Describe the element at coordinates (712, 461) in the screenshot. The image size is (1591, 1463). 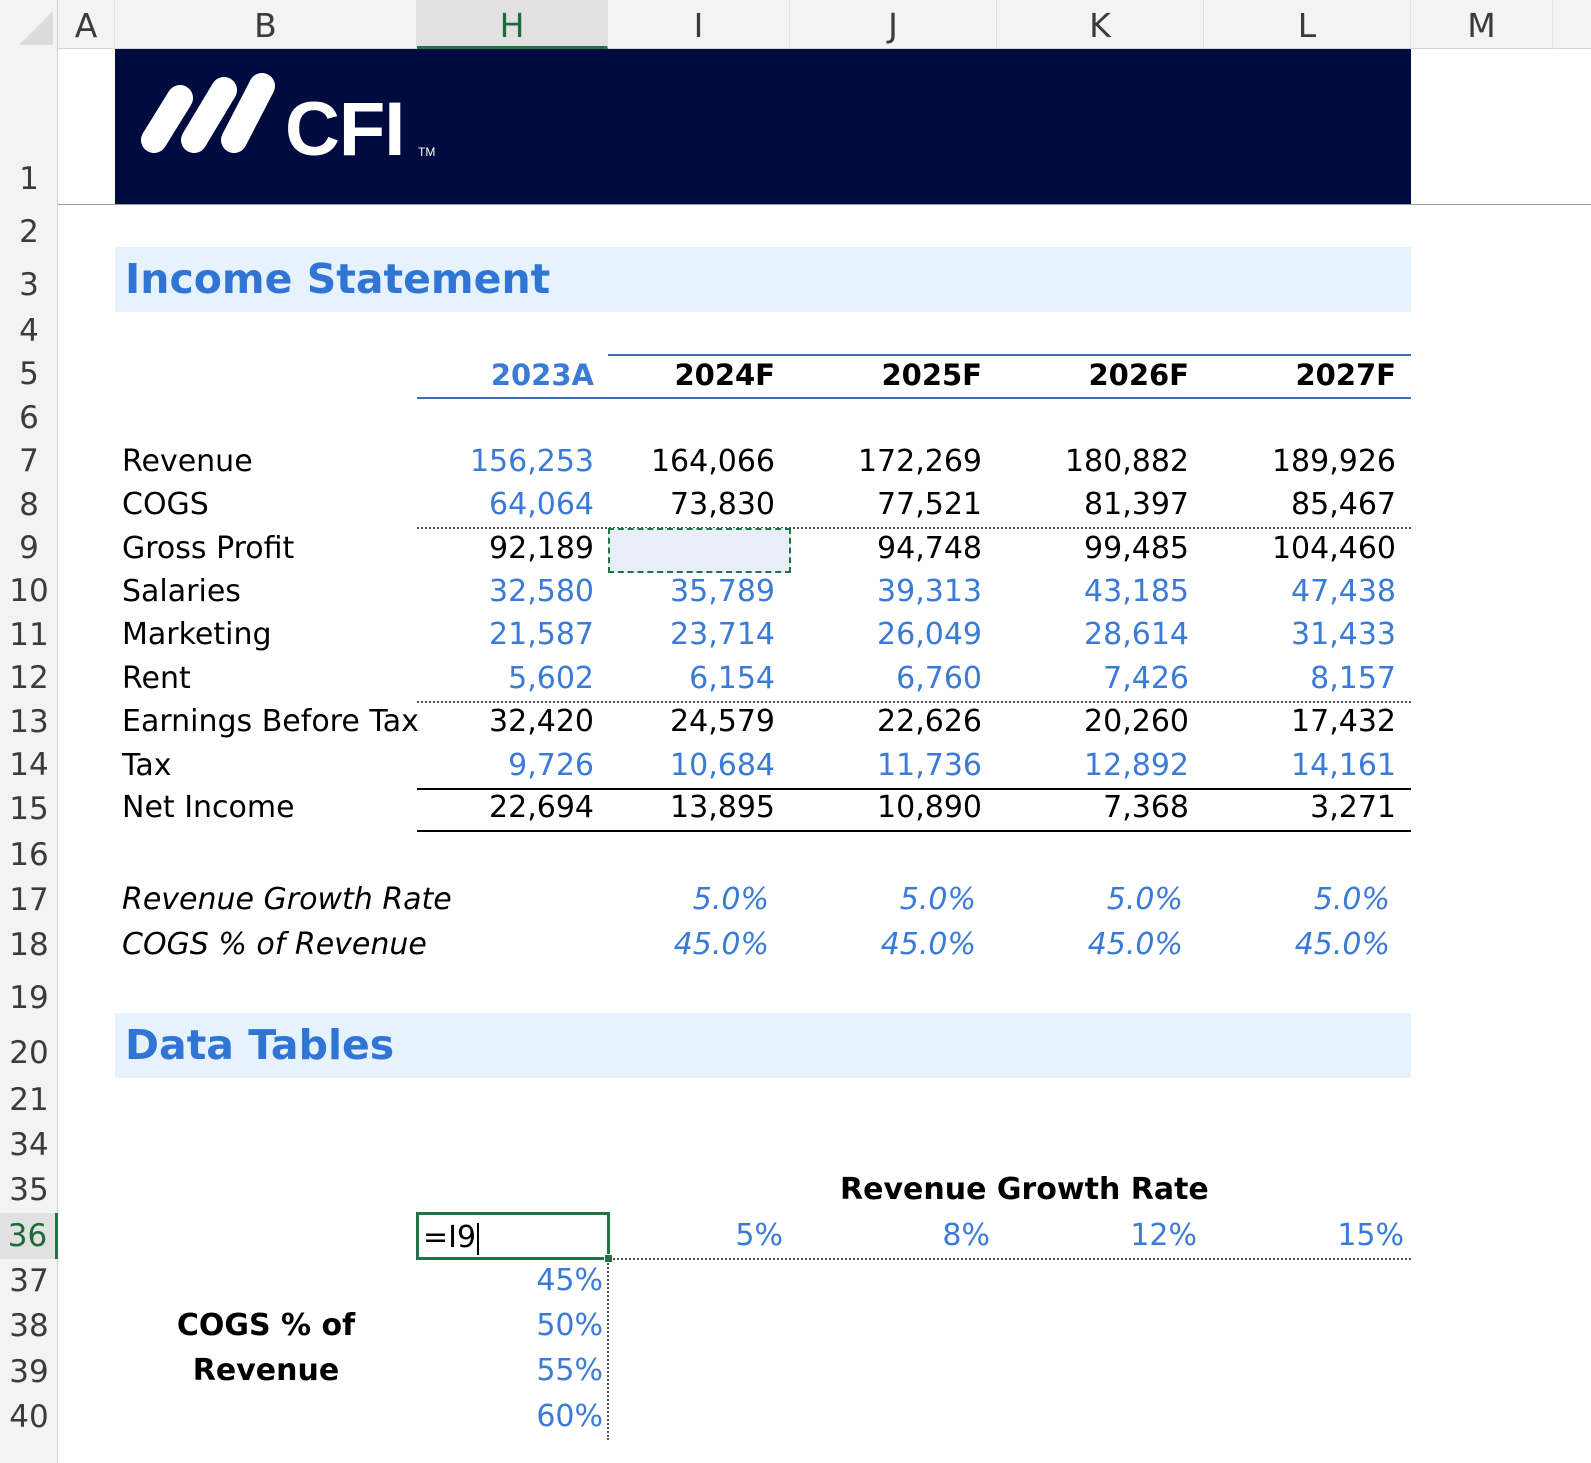
I see `revenue-value-2024f: 164,066` at that location.